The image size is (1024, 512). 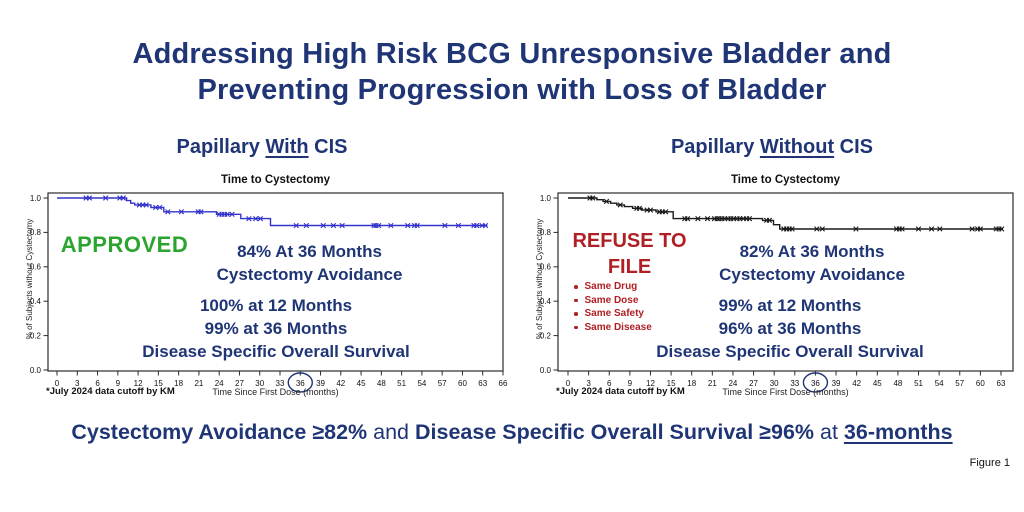 I want to click on svg-text: 51, so click(x=918, y=383).